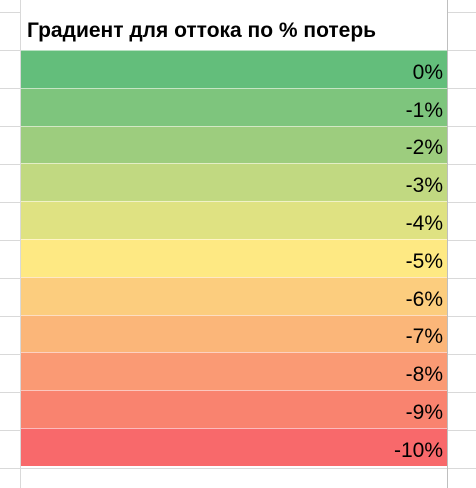 The width and height of the screenshot is (476, 488). What do you see at coordinates (234, 333) in the screenshot?
I see `gradient-cell: -7%` at bounding box center [234, 333].